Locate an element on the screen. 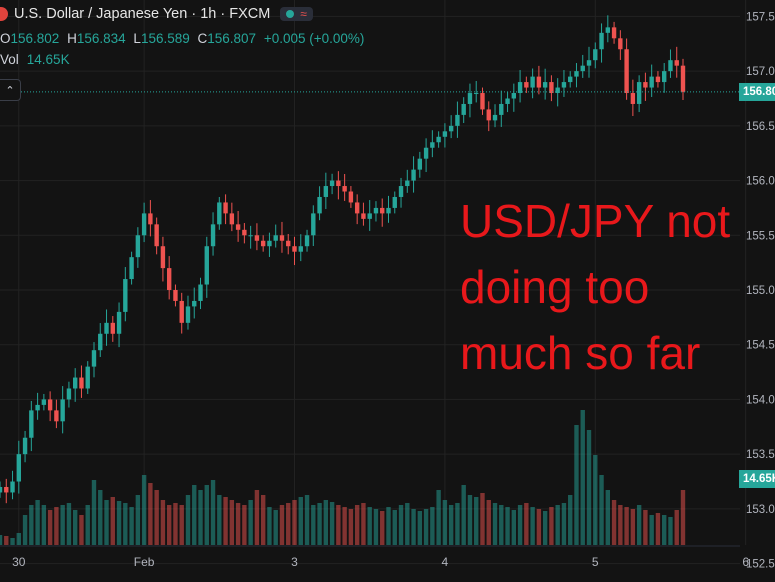  y-tick-label: 154.500 is located at coordinates (760, 346).